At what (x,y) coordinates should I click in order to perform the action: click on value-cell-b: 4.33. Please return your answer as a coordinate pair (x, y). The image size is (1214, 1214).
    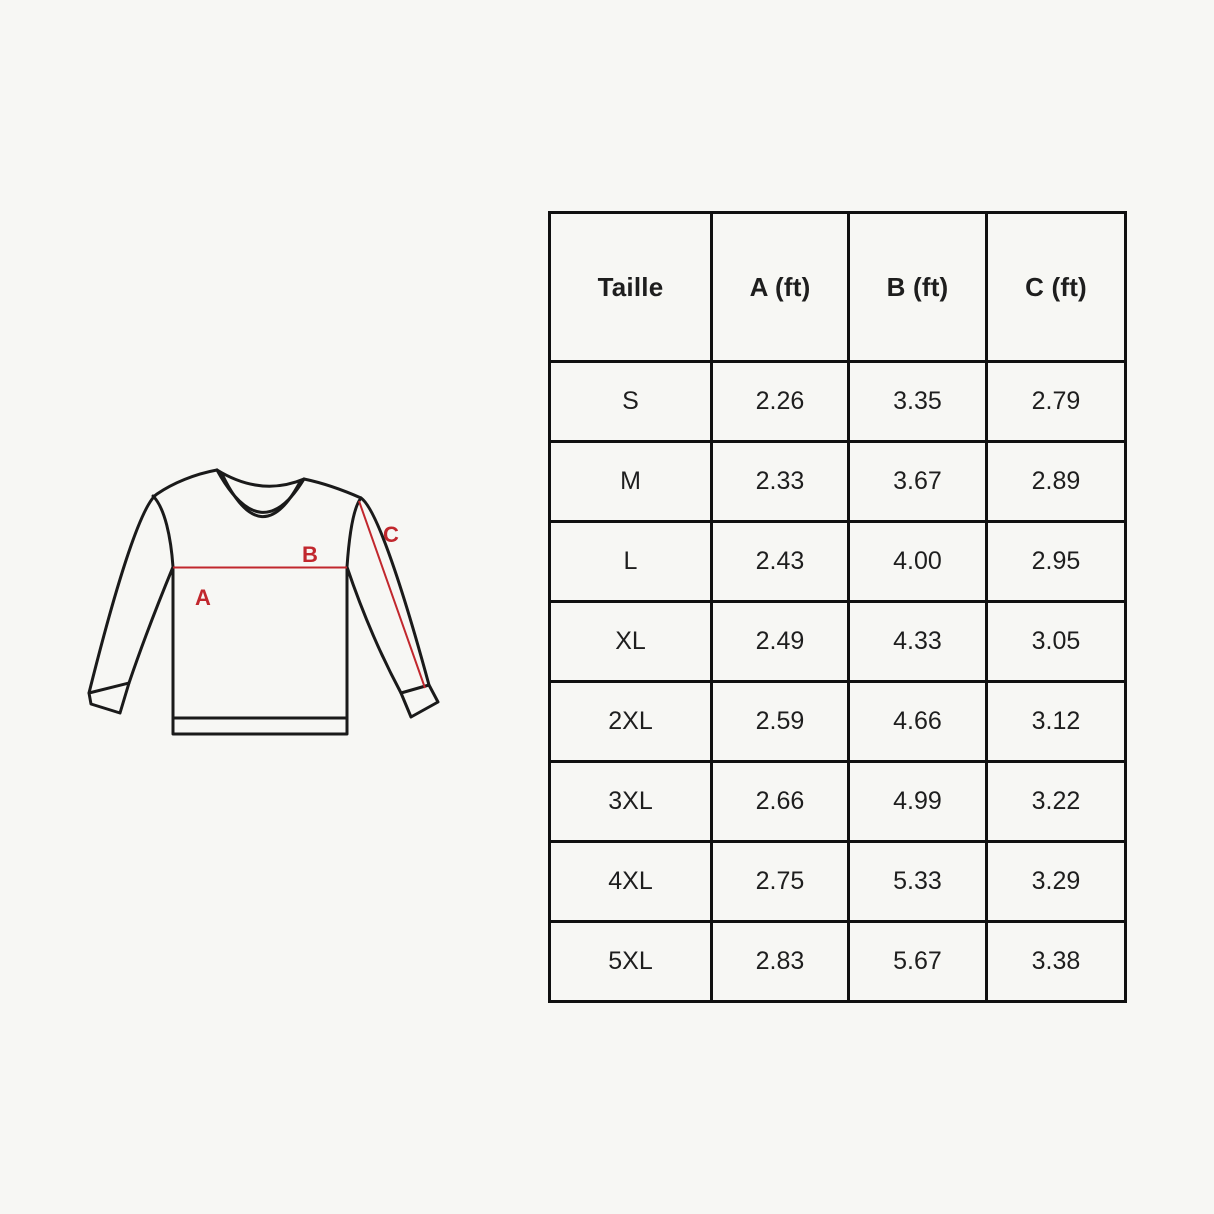
    Looking at the image, I should click on (917, 641).